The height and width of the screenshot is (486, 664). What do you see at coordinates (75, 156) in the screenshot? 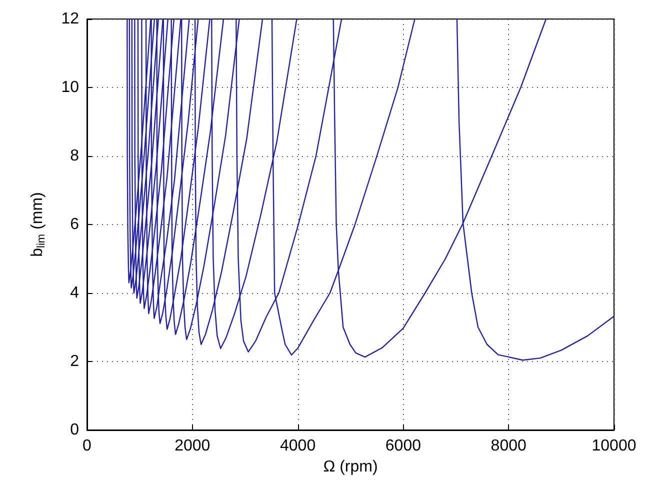
I see `y-tick-label: 8` at bounding box center [75, 156].